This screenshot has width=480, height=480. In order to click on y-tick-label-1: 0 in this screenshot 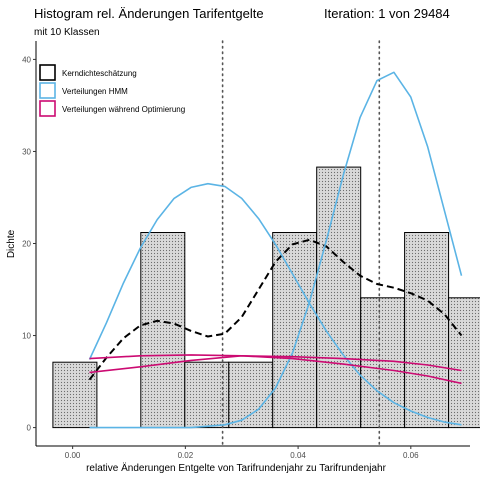, I will do `click(29, 428)`.